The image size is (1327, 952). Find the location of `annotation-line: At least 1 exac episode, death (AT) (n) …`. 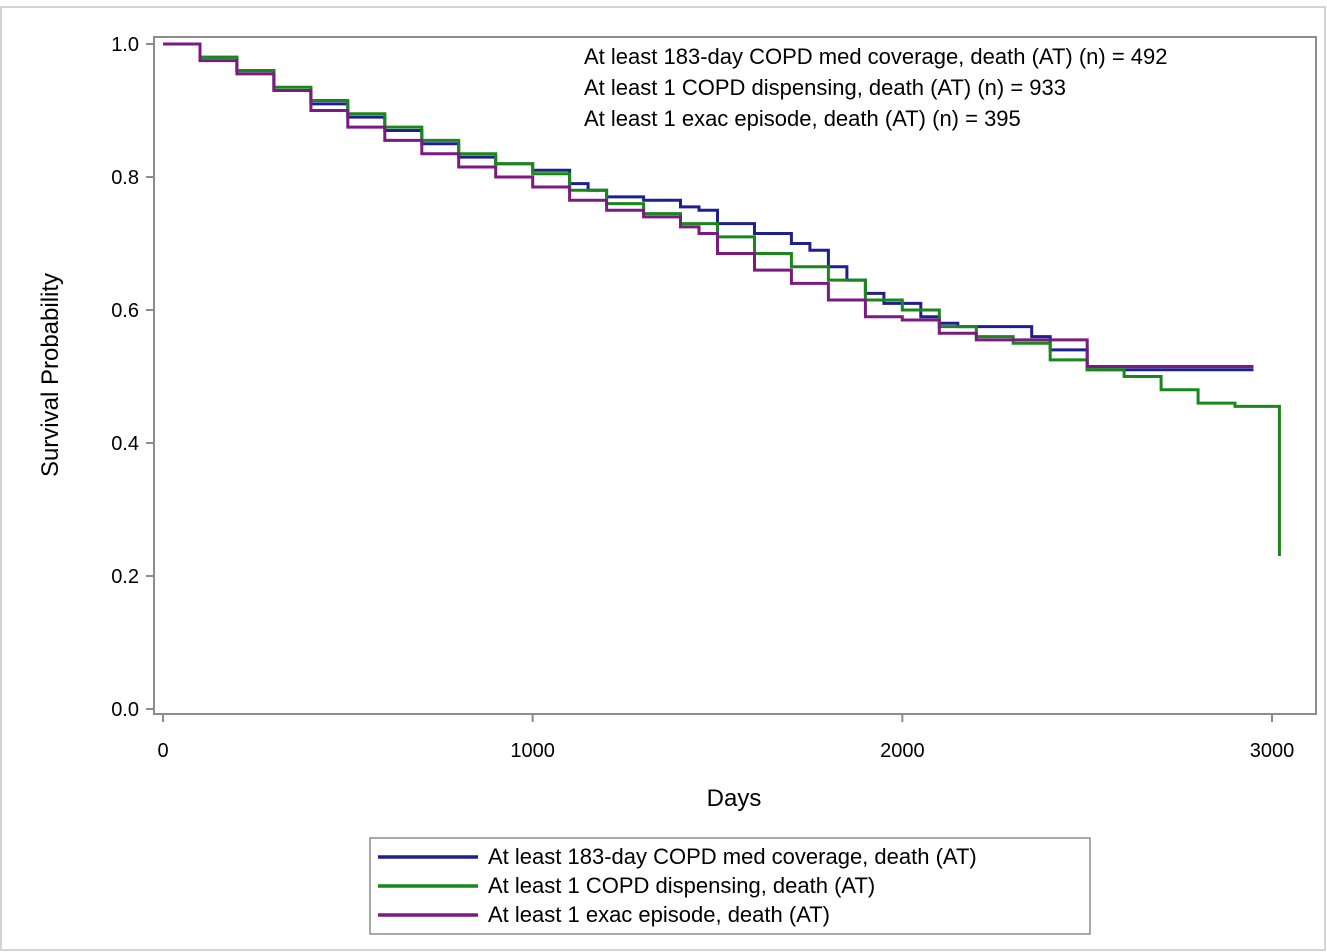

annotation-line: At least 1 exac episode, death (AT) (n) … is located at coordinates (802, 118).